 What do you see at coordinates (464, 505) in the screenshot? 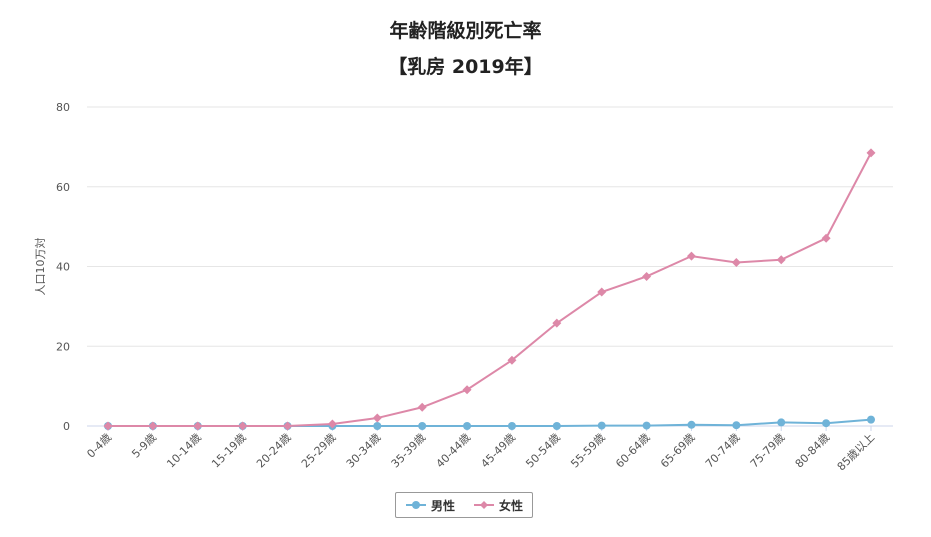
I see `legend: 男性 女性` at bounding box center [464, 505].